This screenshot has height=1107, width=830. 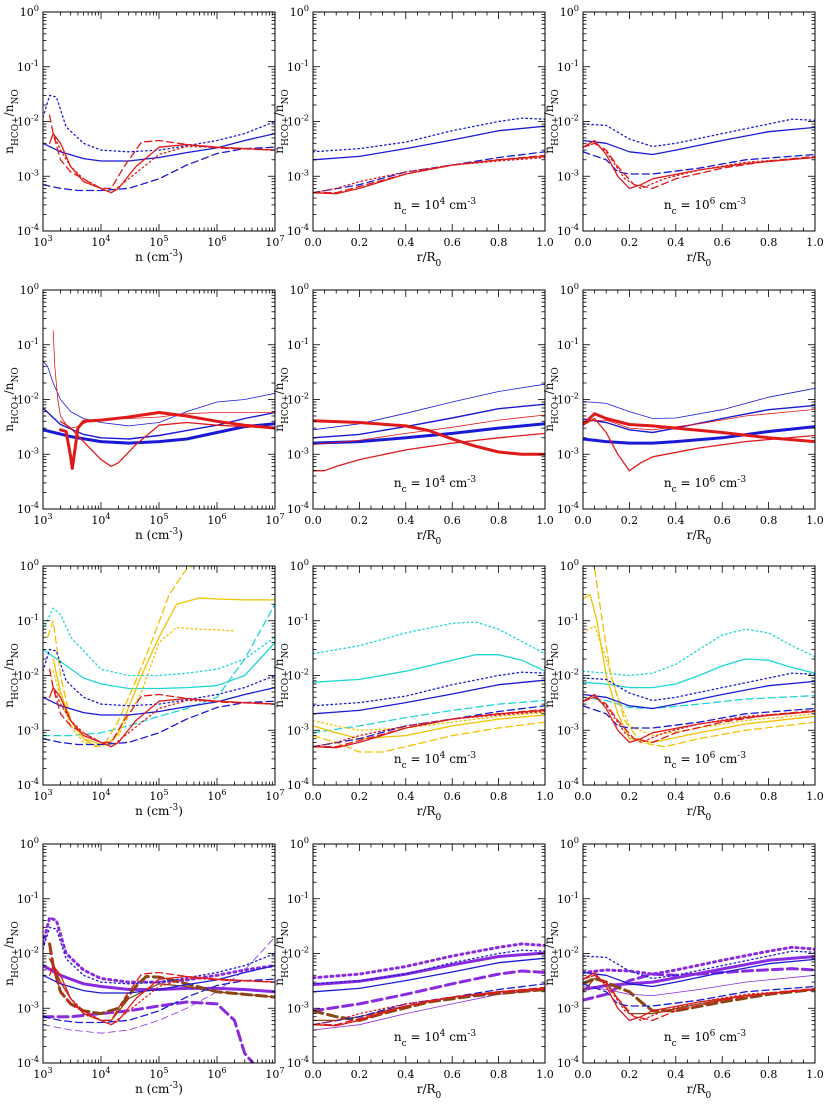 What do you see at coordinates (159, 534) in the screenshot?
I see `x-axis-label: n (cm-3)` at bounding box center [159, 534].